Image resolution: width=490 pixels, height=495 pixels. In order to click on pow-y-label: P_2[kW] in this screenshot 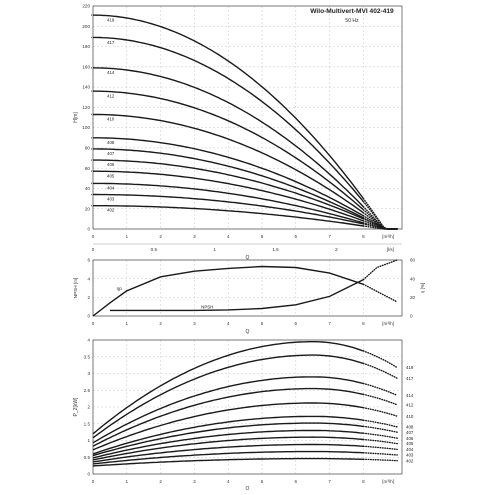, I will do `click(76, 407)`.